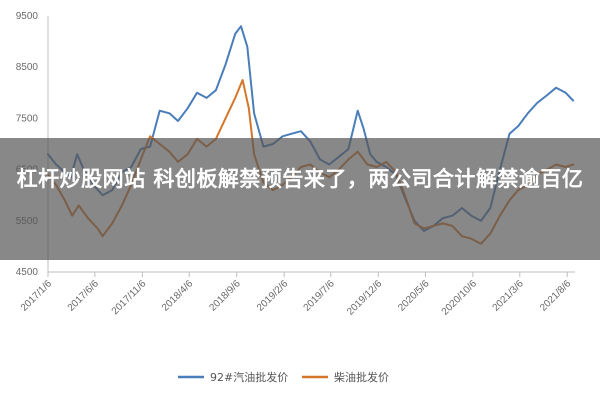 This screenshot has width=600, height=400. What do you see at coordinates (27, 67) in the screenshot?
I see `y-tick-label: 8500` at bounding box center [27, 67].